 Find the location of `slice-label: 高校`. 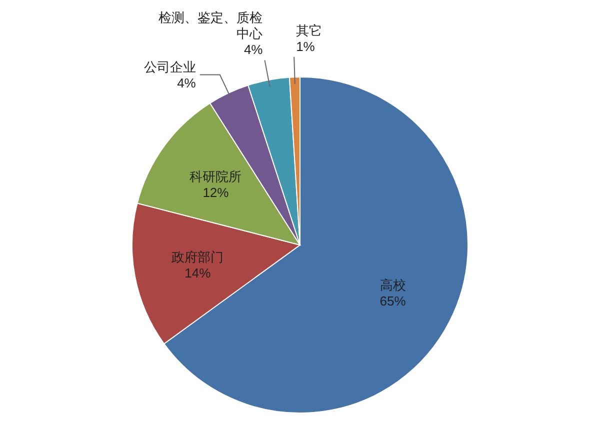

slice-label: 高校 is located at coordinates (393, 284).